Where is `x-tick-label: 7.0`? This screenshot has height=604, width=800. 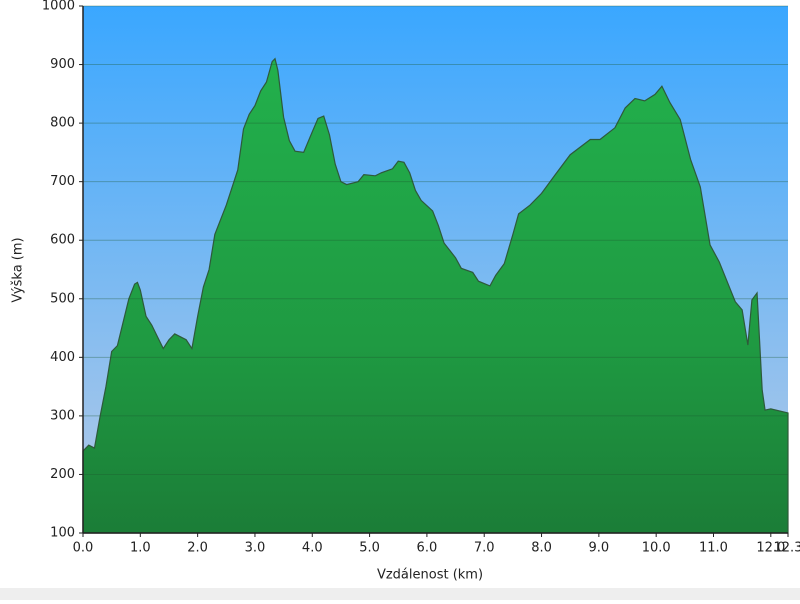 x-tick-label: 7.0 is located at coordinates (484, 548).